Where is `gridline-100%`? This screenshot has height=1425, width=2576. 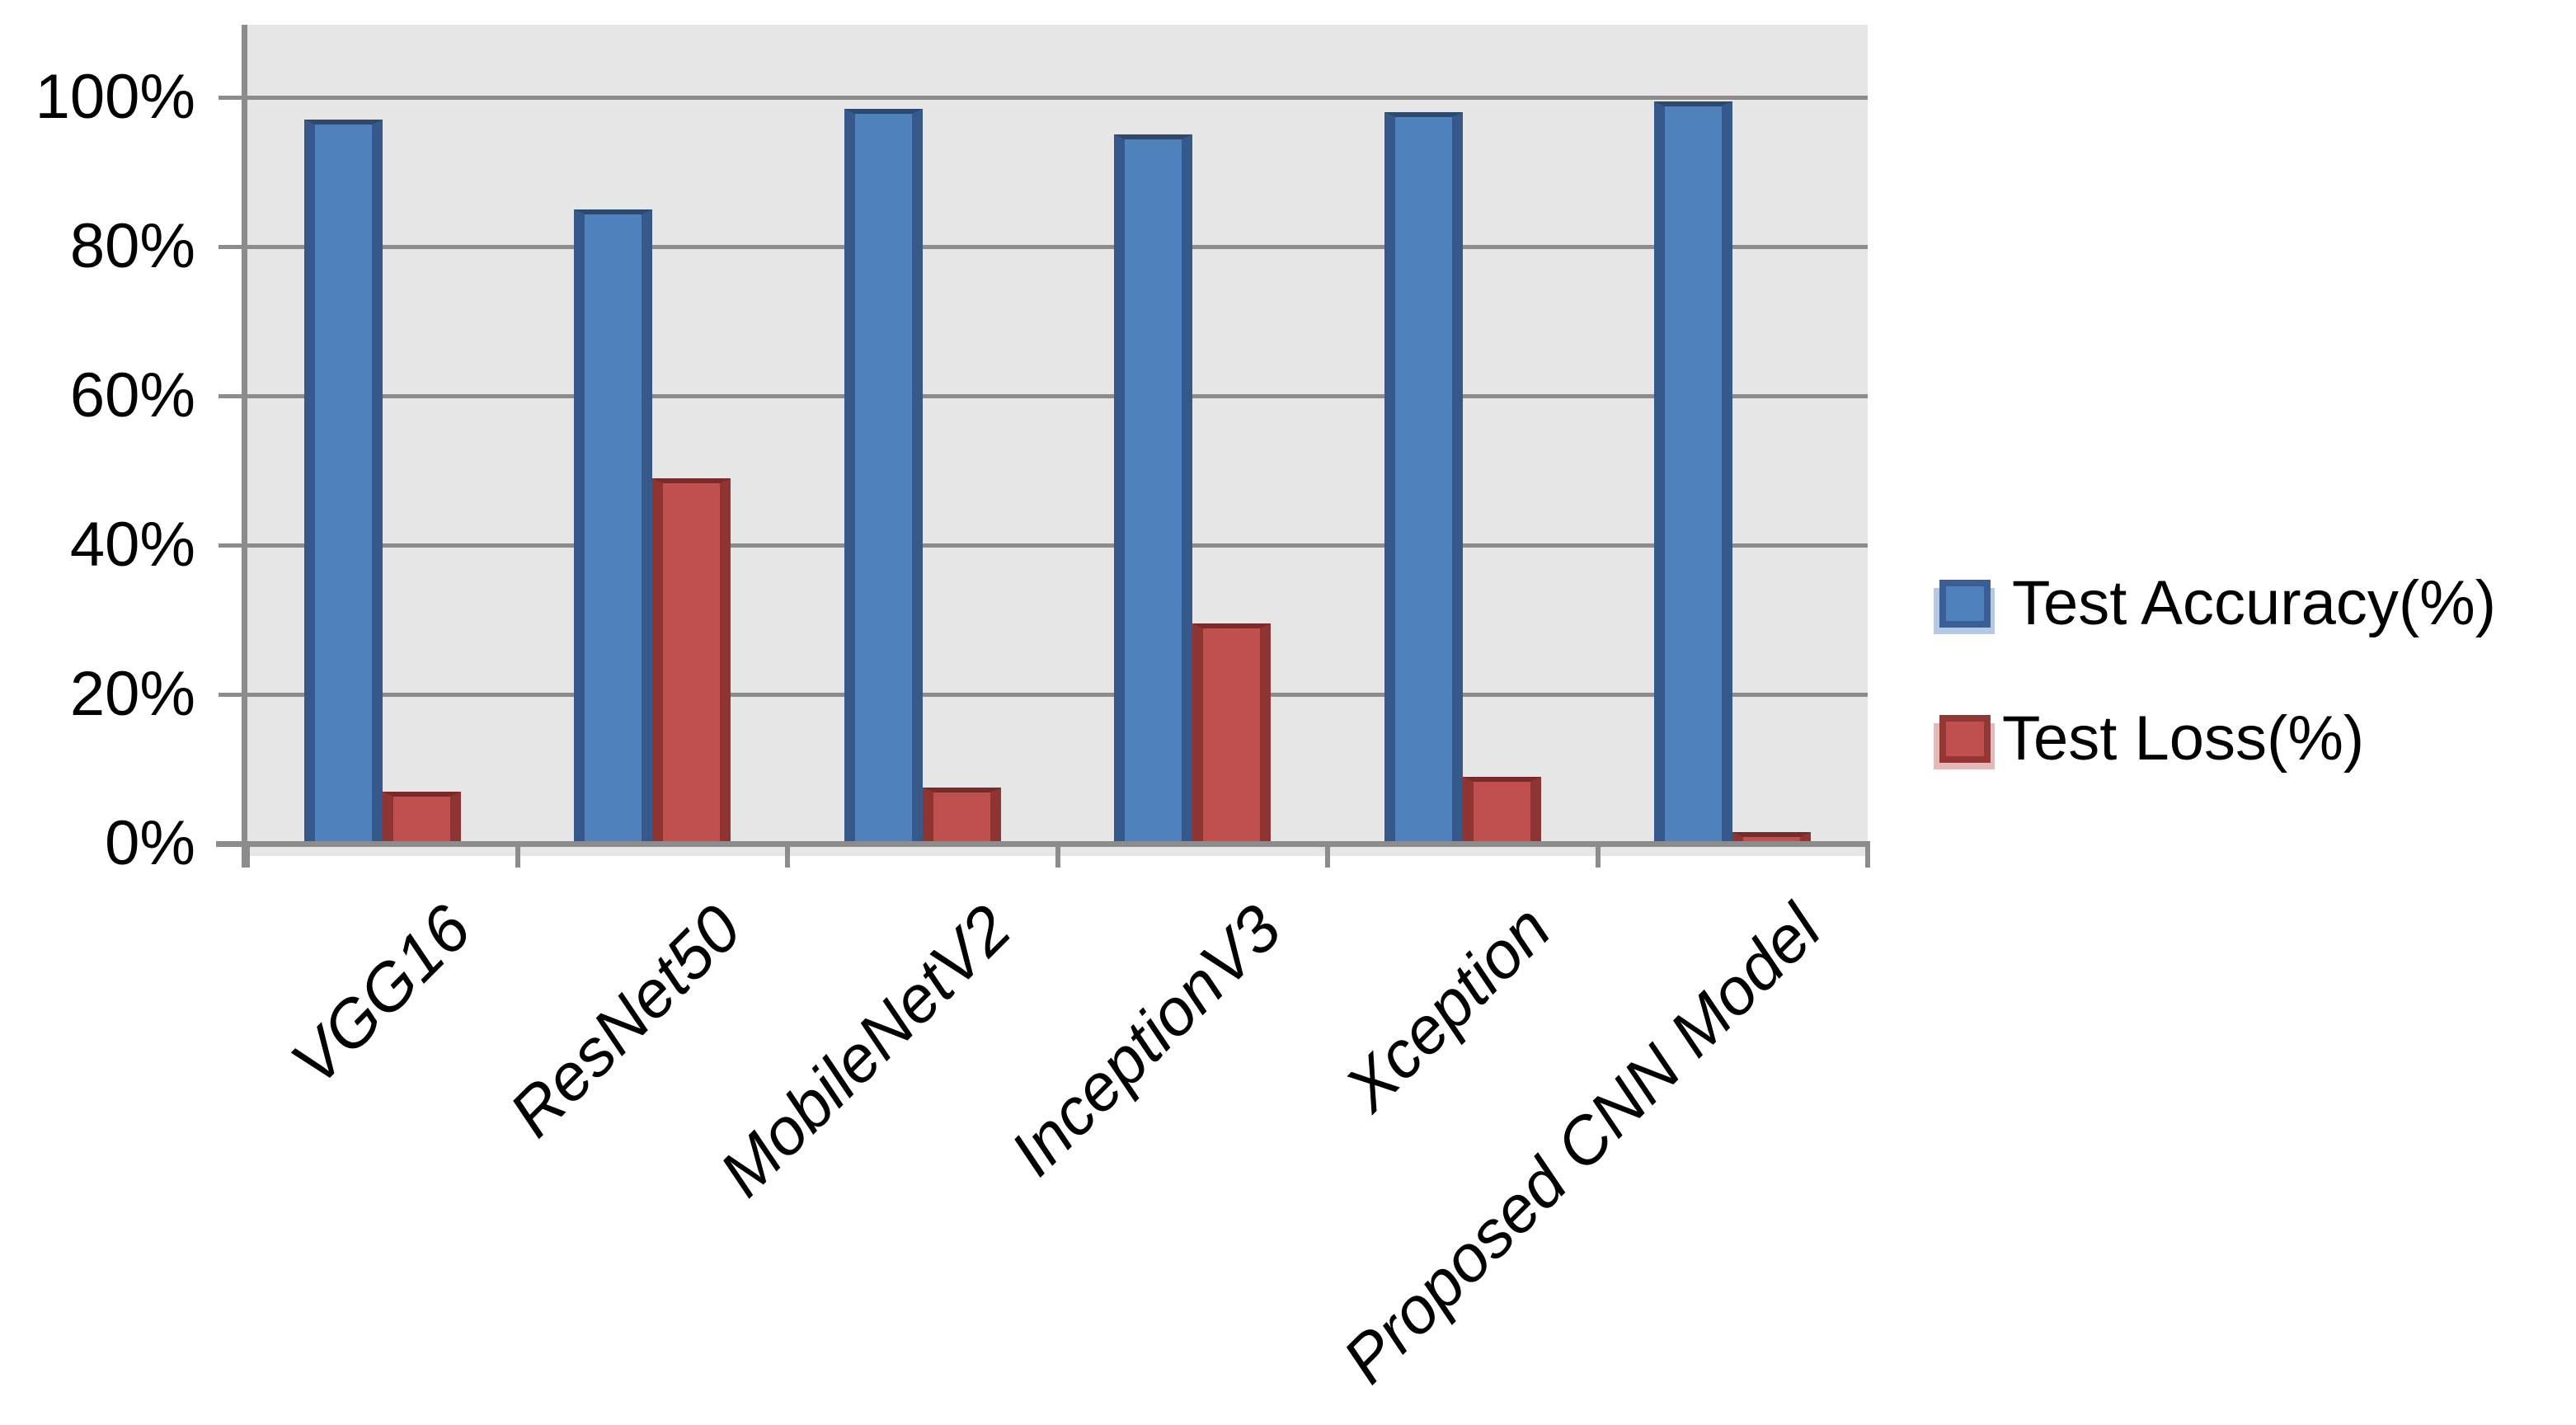
gridline-100% is located at coordinates (1057, 98).